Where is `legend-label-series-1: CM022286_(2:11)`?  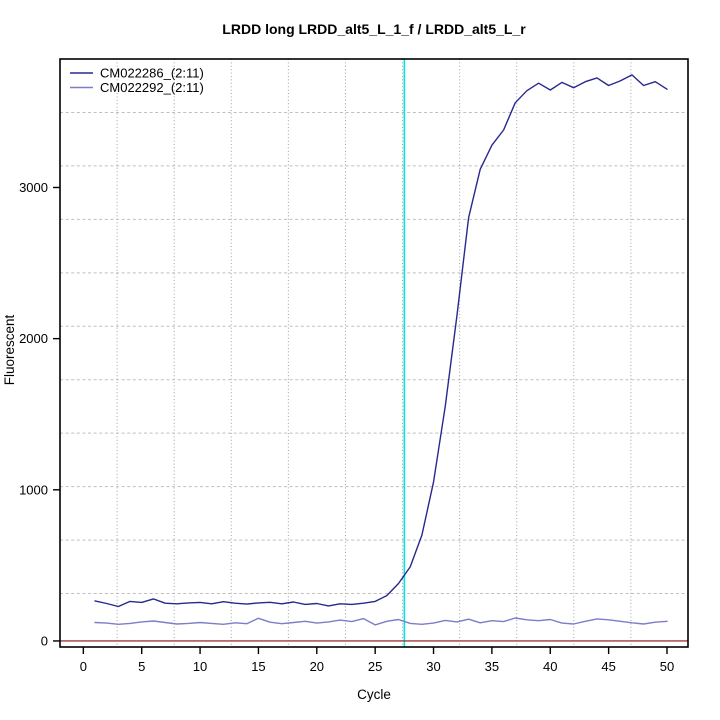 legend-label-series-1: CM022286_(2:11) is located at coordinates (152, 73).